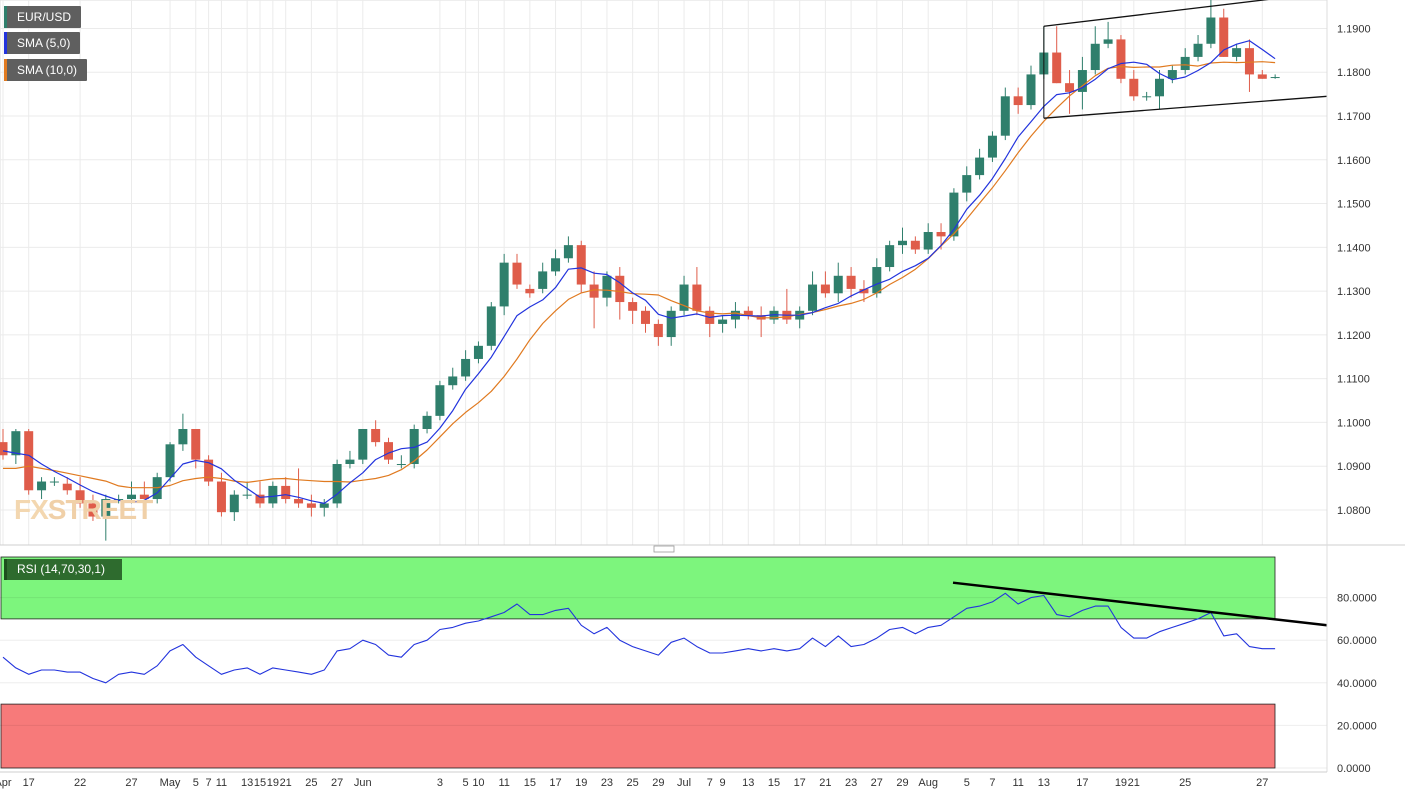 The width and height of the screenshot is (1405, 795). I want to click on watermark-logo: FXSTREET, so click(83, 510).